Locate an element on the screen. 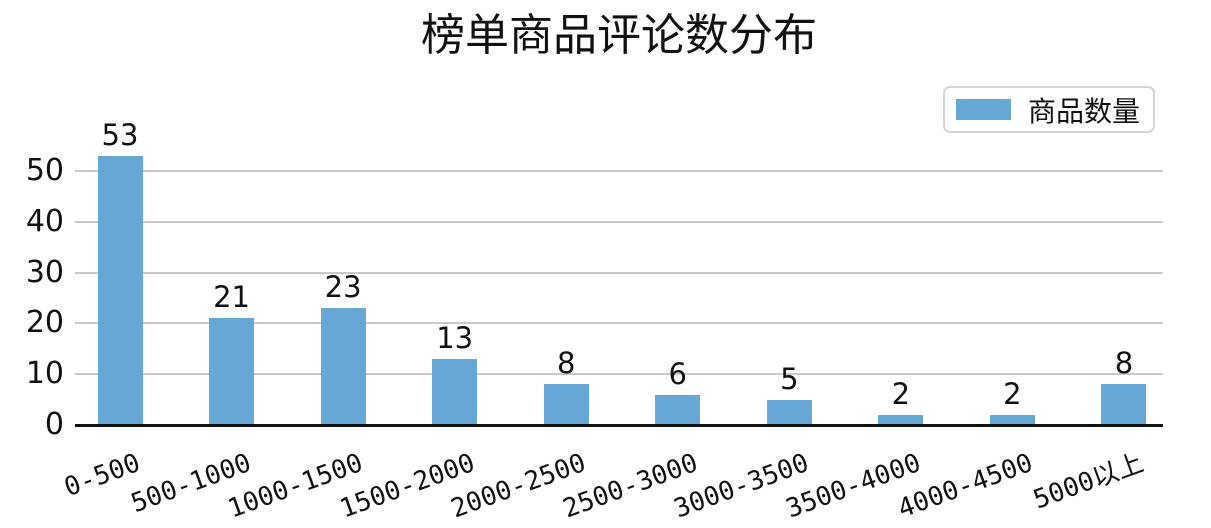 Image resolution: width=1211 pixels, height=528 pixels. y-axis-tick-label: 0 is located at coordinates (54, 424).